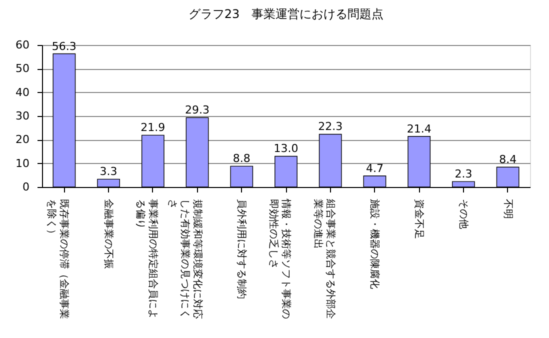 This screenshot has width=549, height=338. I want to click on x-tick-label: 既存事業の停滞（金融事業を除く）, so click(58, 259).